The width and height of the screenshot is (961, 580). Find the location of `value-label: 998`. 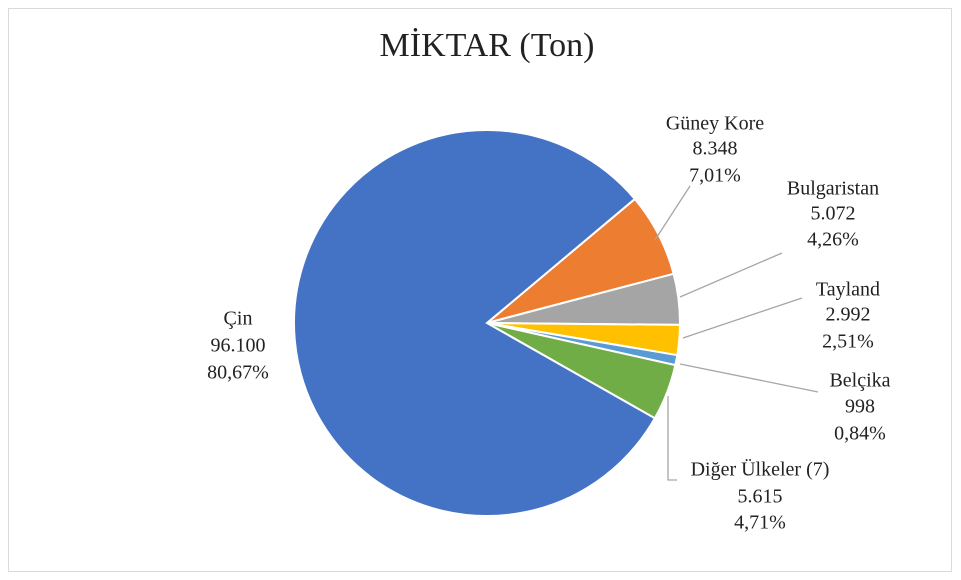

value-label: 998 is located at coordinates (860, 407).